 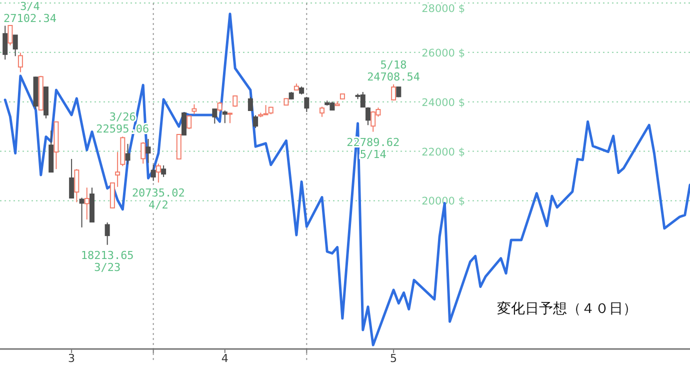 What do you see at coordinates (443, 152) in the screenshot?
I see `y-tick-label: 22000 $` at bounding box center [443, 152].